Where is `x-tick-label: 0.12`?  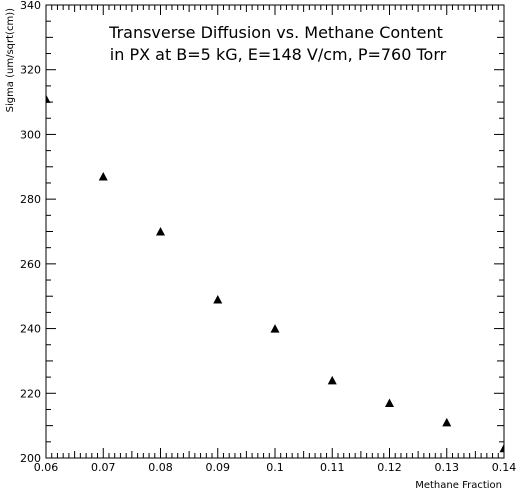
x-tick-label: 0.12 is located at coordinates (389, 467).